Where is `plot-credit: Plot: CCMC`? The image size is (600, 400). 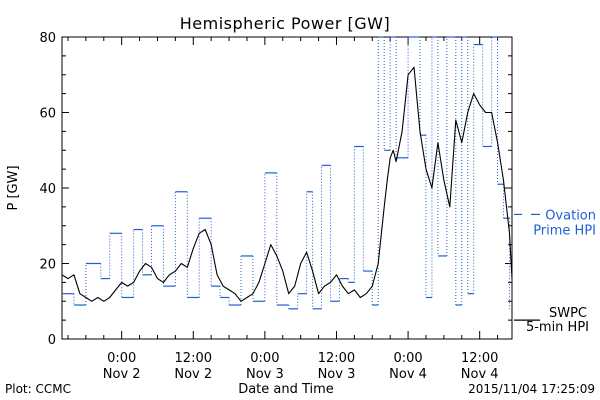
plot-credit: Plot: CCMC is located at coordinates (38, 389).